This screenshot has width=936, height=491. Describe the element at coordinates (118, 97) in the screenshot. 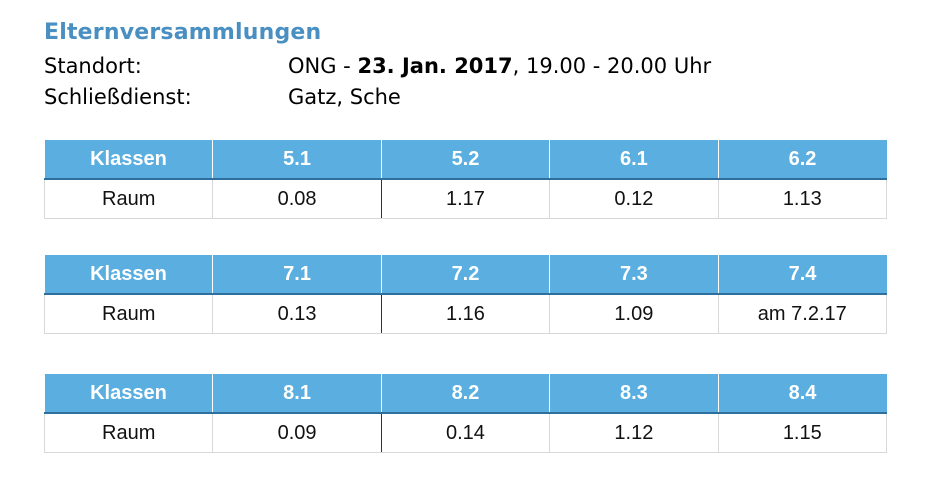

I see `schliessdienst-label: Schließdienst:` at that location.